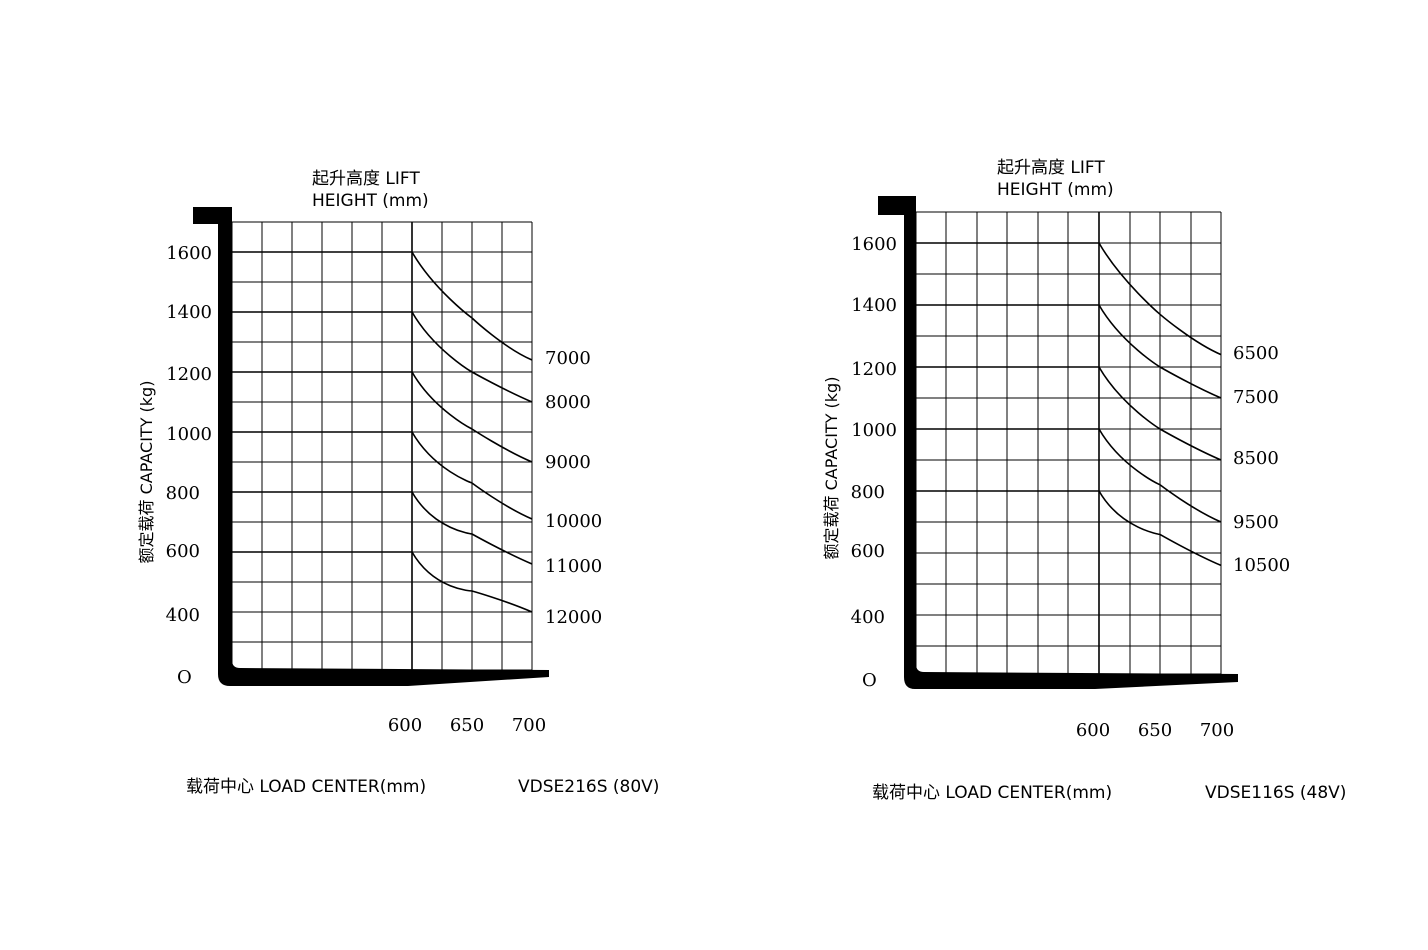 Image resolution: width=1428 pixels, height=950 pixels. I want to click on series-label-10000: 10000, so click(573, 521).